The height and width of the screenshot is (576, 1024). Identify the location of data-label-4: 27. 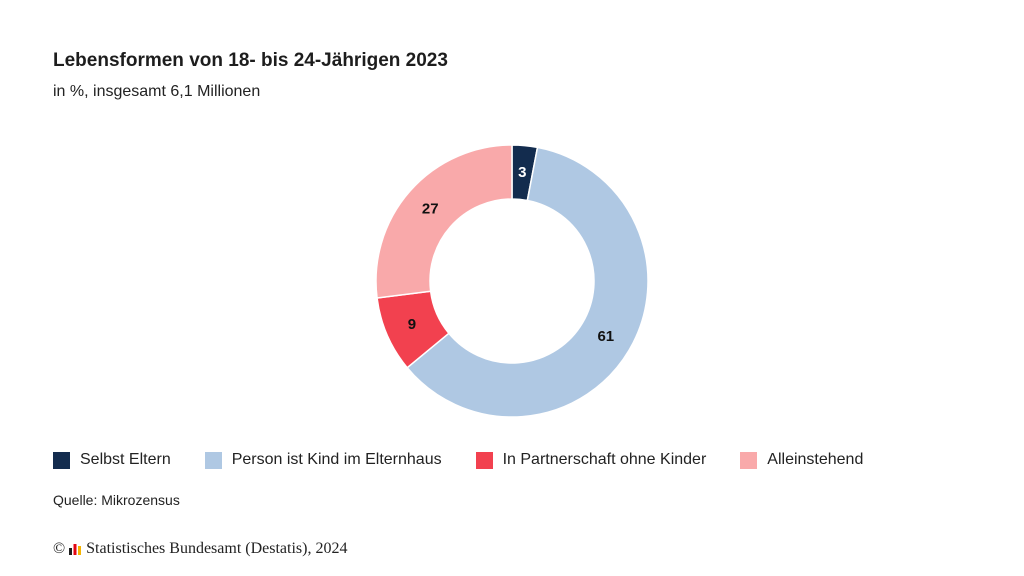
(430, 208).